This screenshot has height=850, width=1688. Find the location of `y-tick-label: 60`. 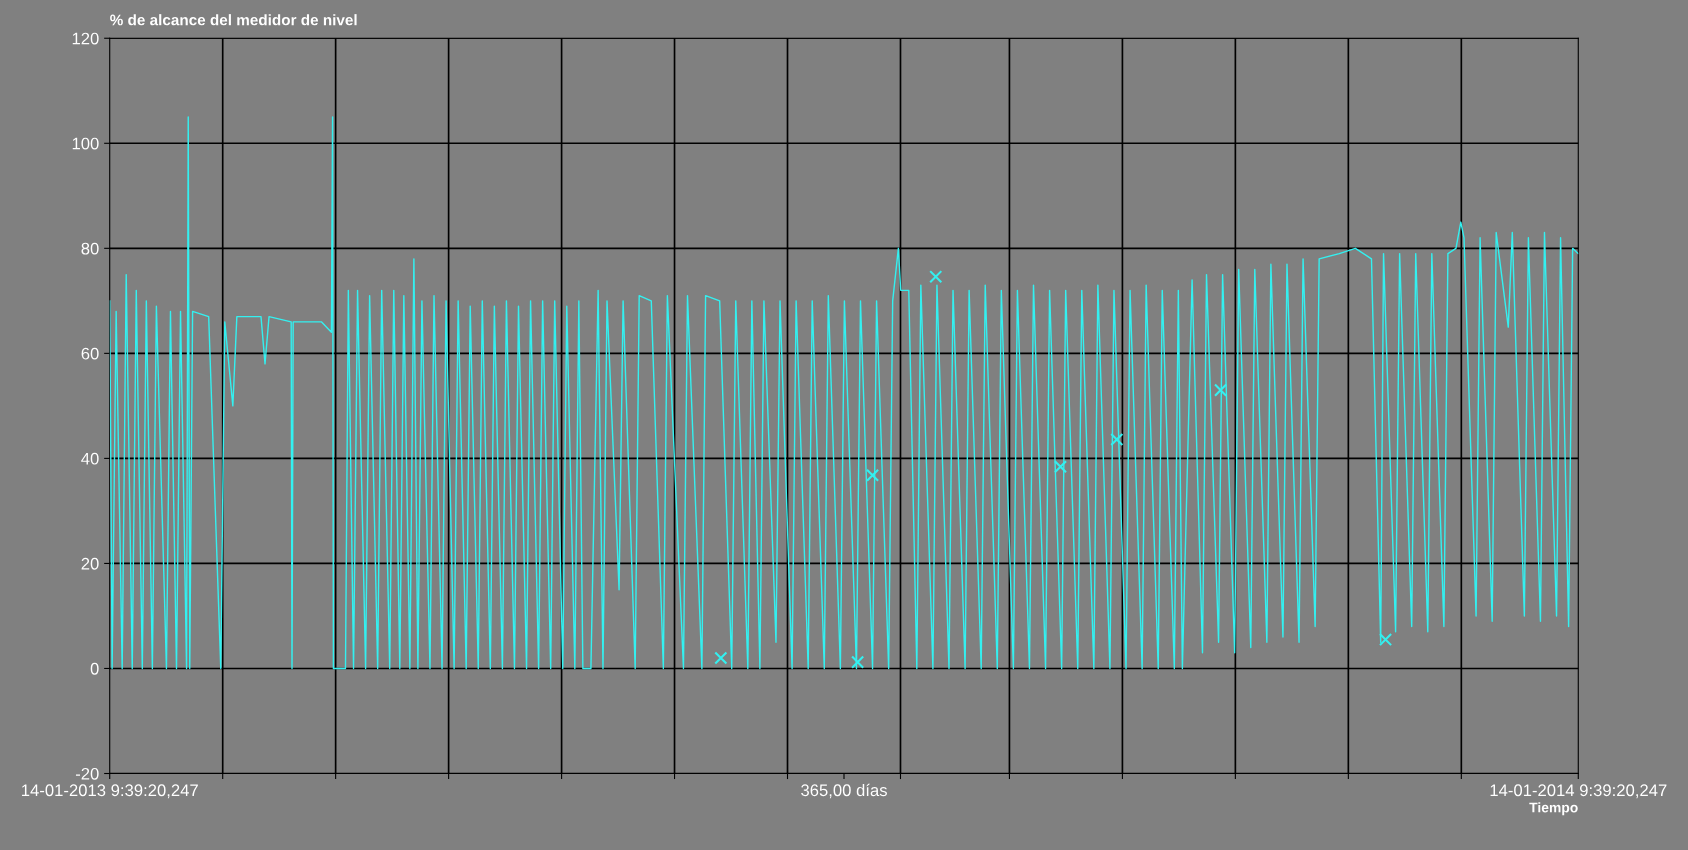

y-tick-label: 60 is located at coordinates (90, 353).